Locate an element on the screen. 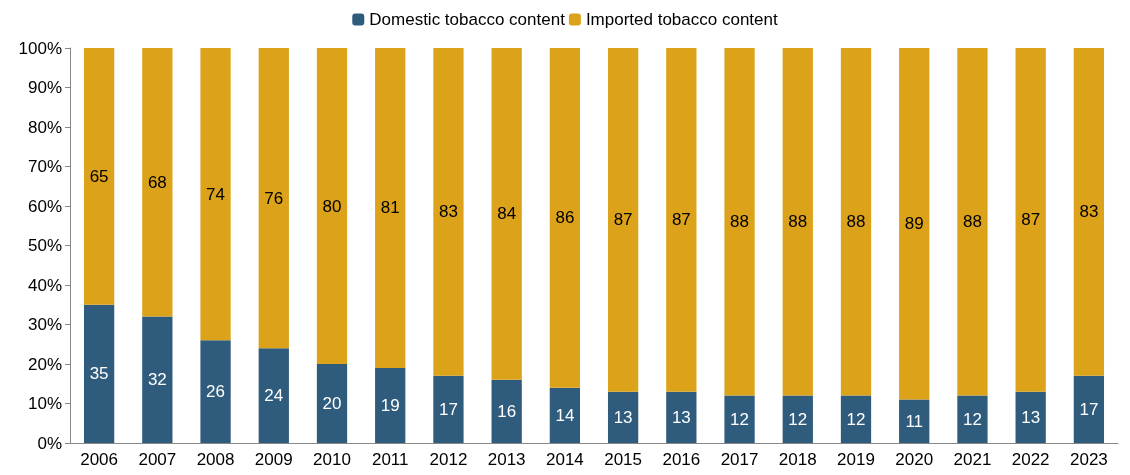 The height and width of the screenshot is (475, 1130). x-tick-label: 2012 is located at coordinates (448, 459).